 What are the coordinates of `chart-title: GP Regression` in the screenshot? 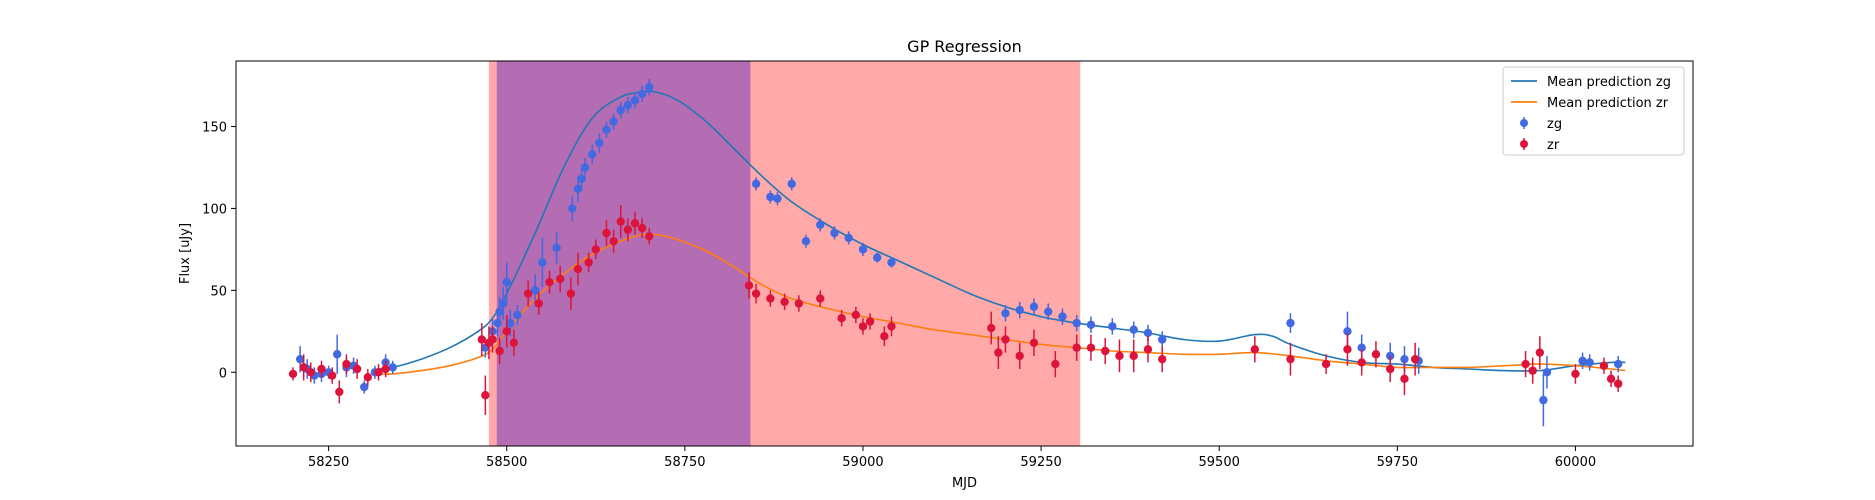 It's located at (964, 46).